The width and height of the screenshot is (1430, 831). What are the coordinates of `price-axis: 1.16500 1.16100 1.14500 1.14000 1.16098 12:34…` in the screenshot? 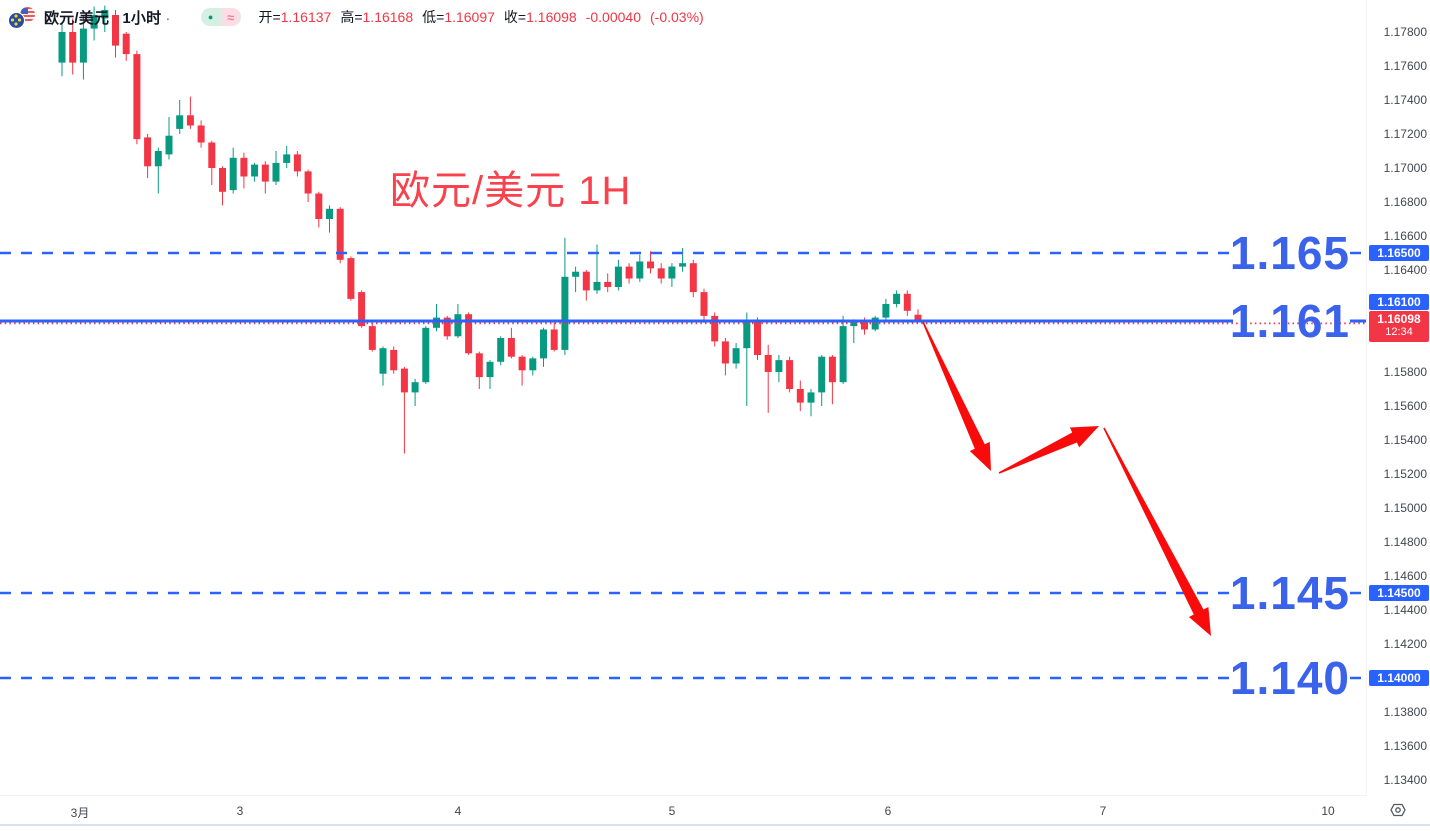 It's located at (1398, 397).